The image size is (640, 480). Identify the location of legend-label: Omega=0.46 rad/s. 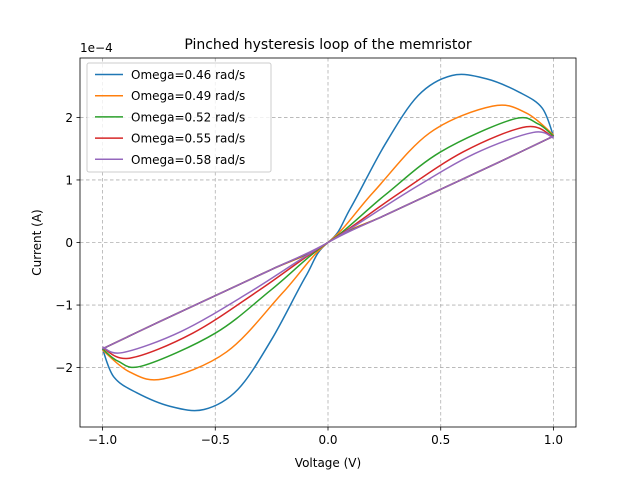
(188, 75).